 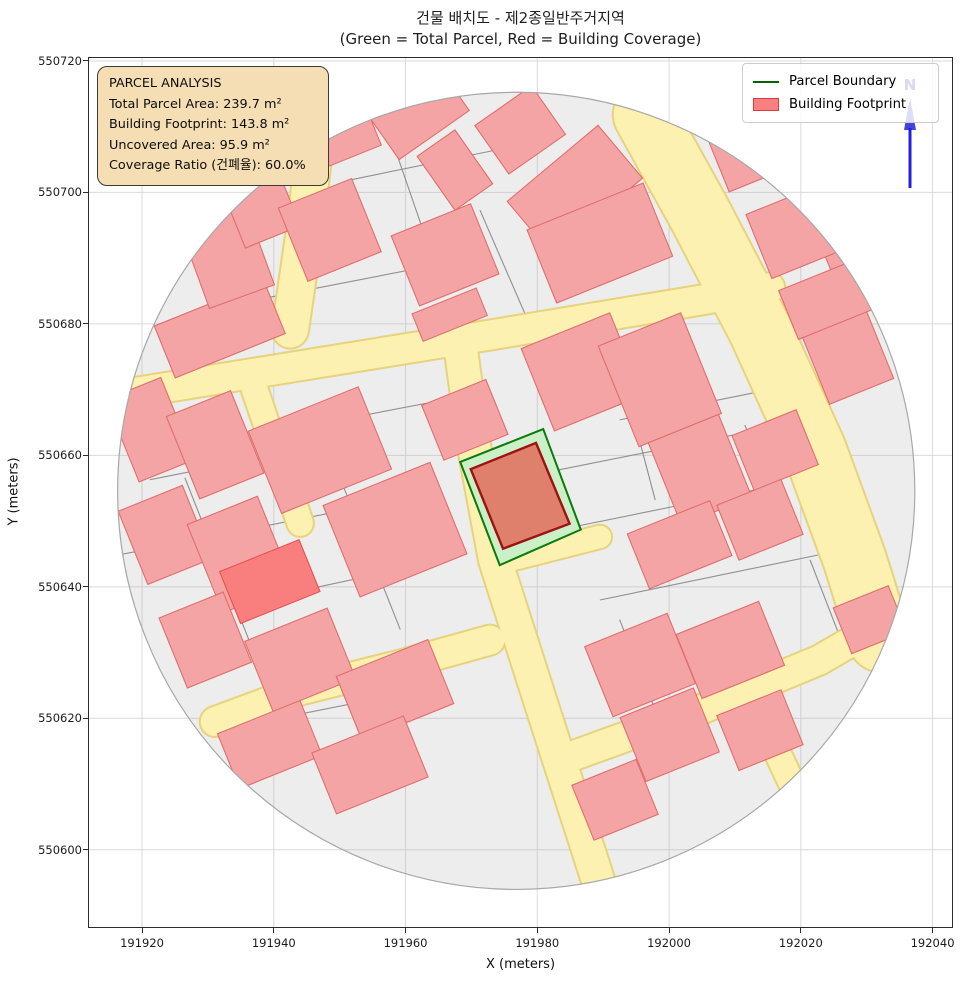 What do you see at coordinates (269, 581) in the screenshot?
I see `building-highlight-polygon` at bounding box center [269, 581].